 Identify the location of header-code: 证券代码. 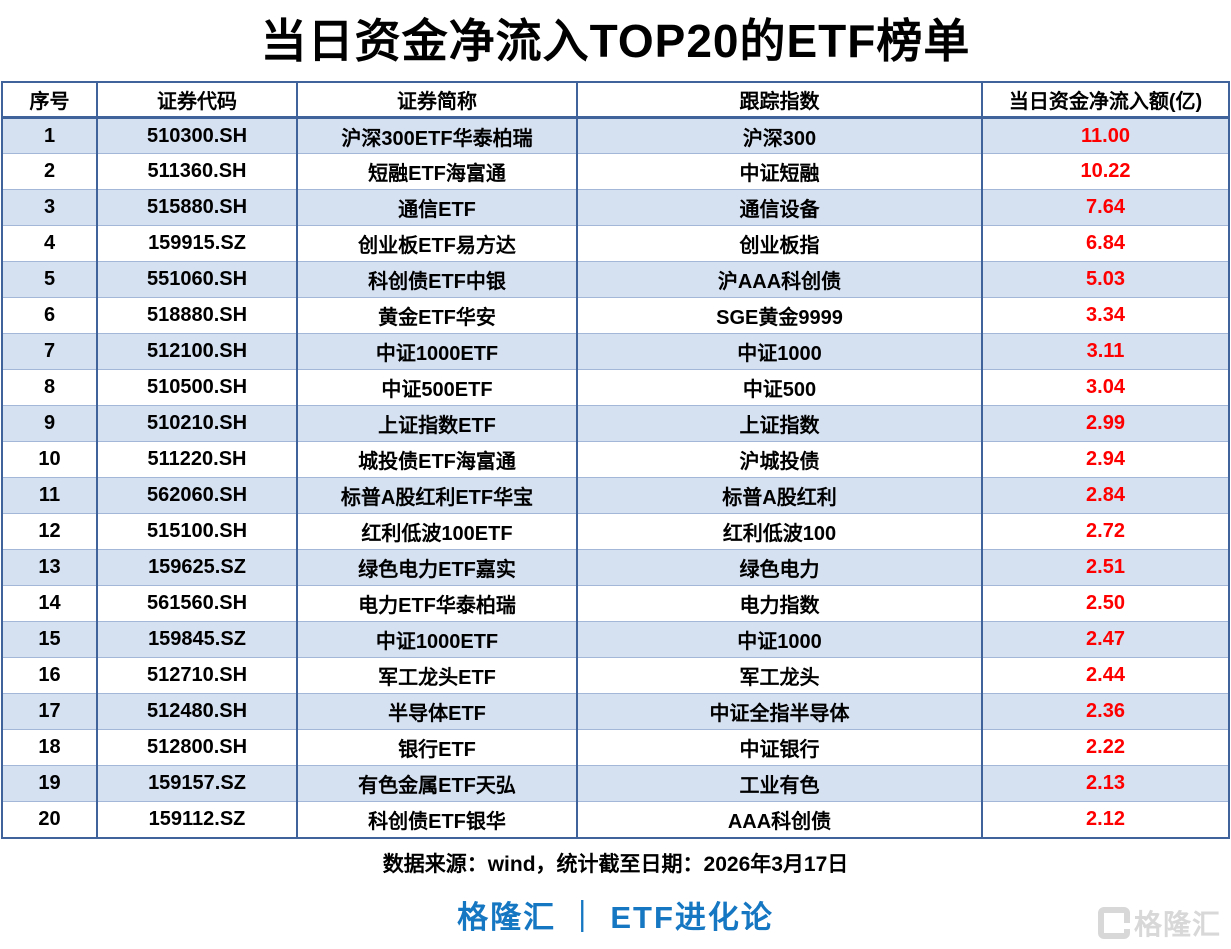
(197, 100).